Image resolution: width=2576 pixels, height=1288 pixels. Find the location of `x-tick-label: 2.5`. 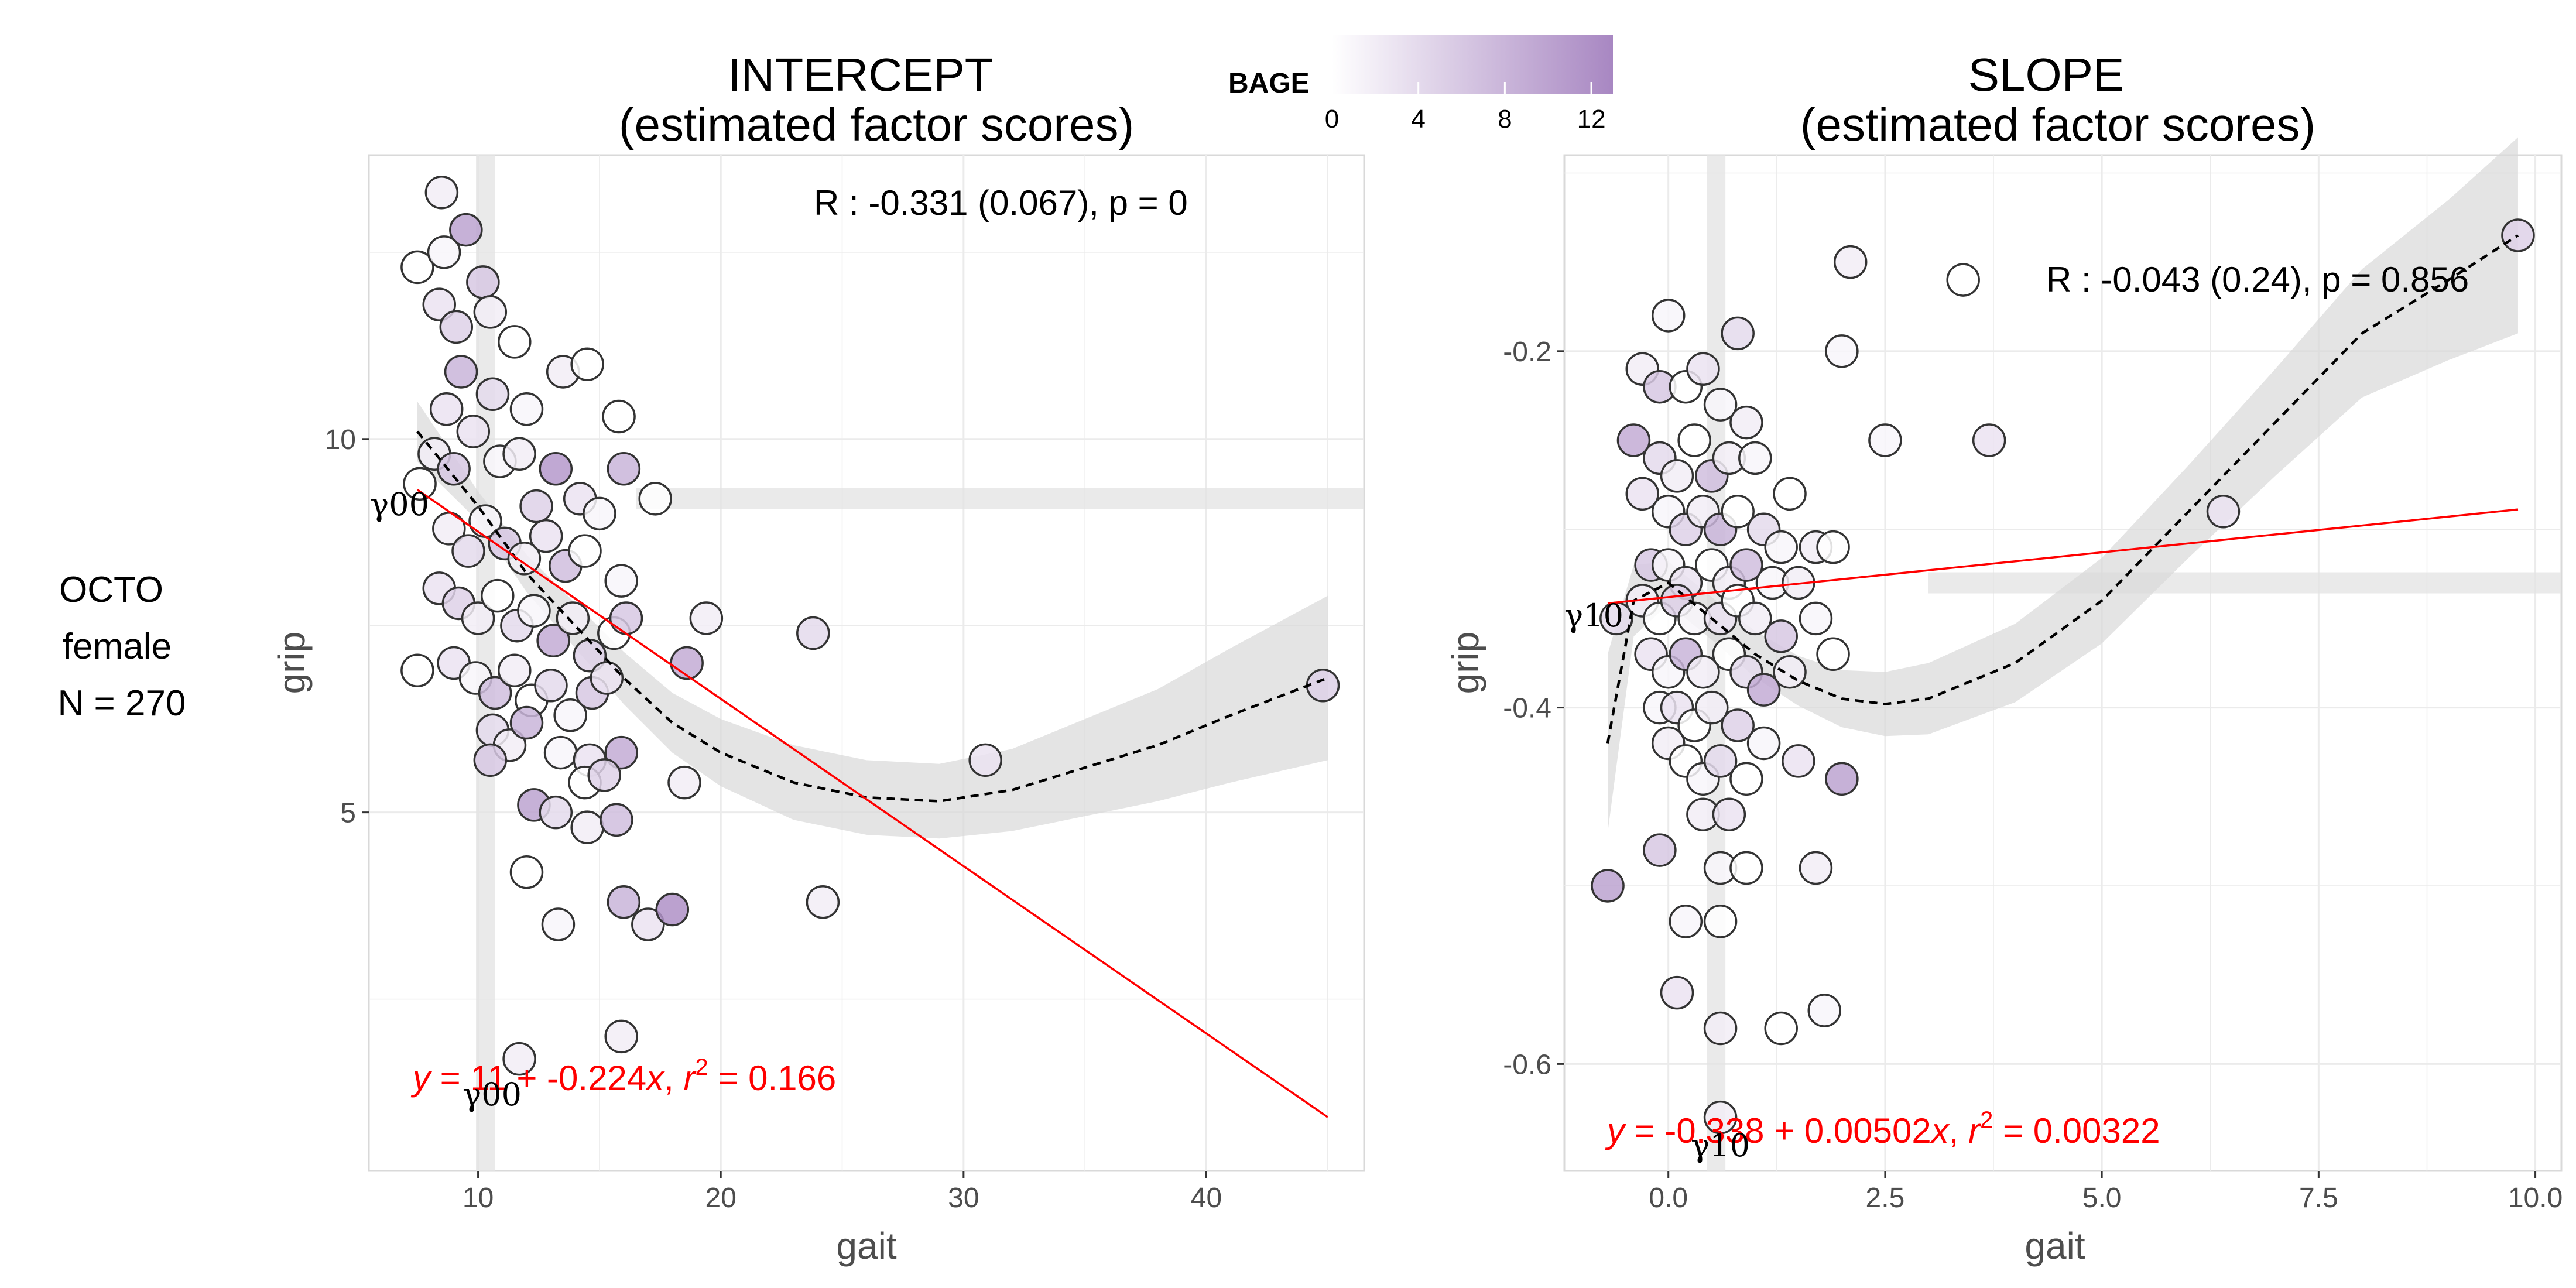

x-tick-label: 2.5 is located at coordinates (1885, 1198).